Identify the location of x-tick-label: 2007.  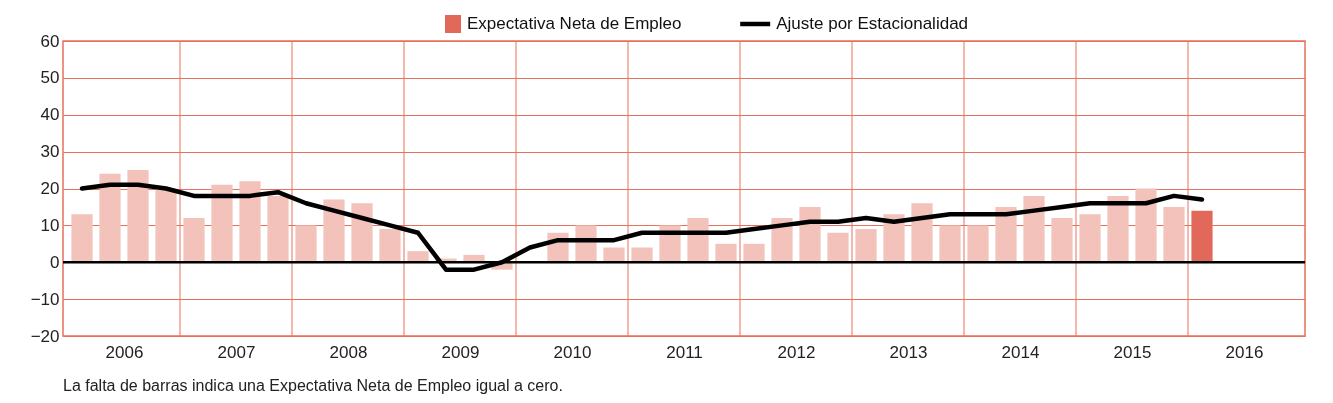
(236, 352).